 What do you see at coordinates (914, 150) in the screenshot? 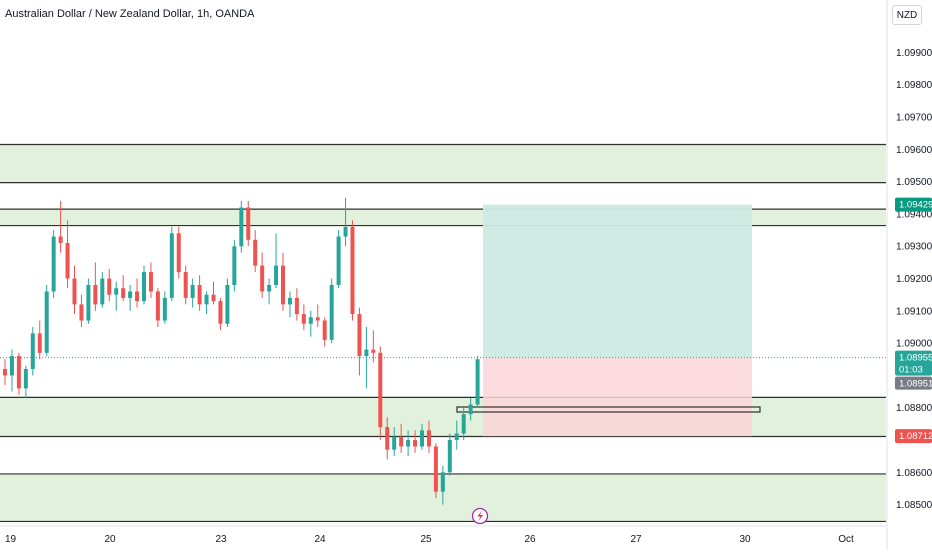
I see `y-tick-label: 1.09600` at bounding box center [914, 150].